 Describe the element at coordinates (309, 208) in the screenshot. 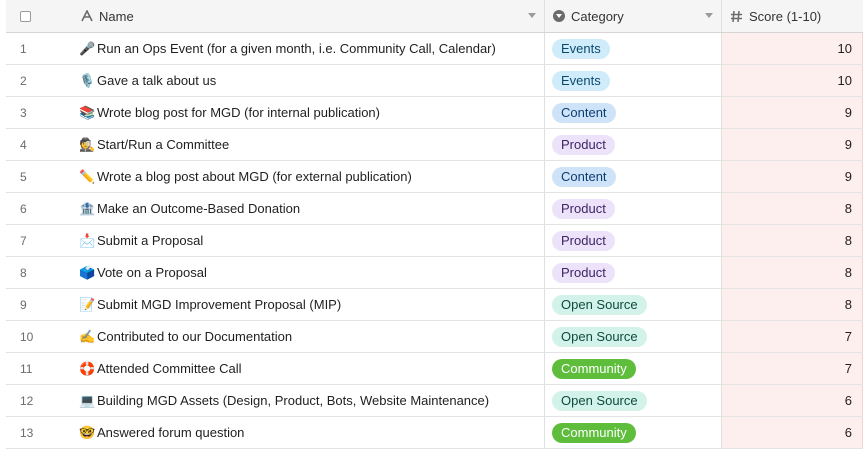

I see `name-cell: 🏦 Make an Outcome-Based Donation` at that location.